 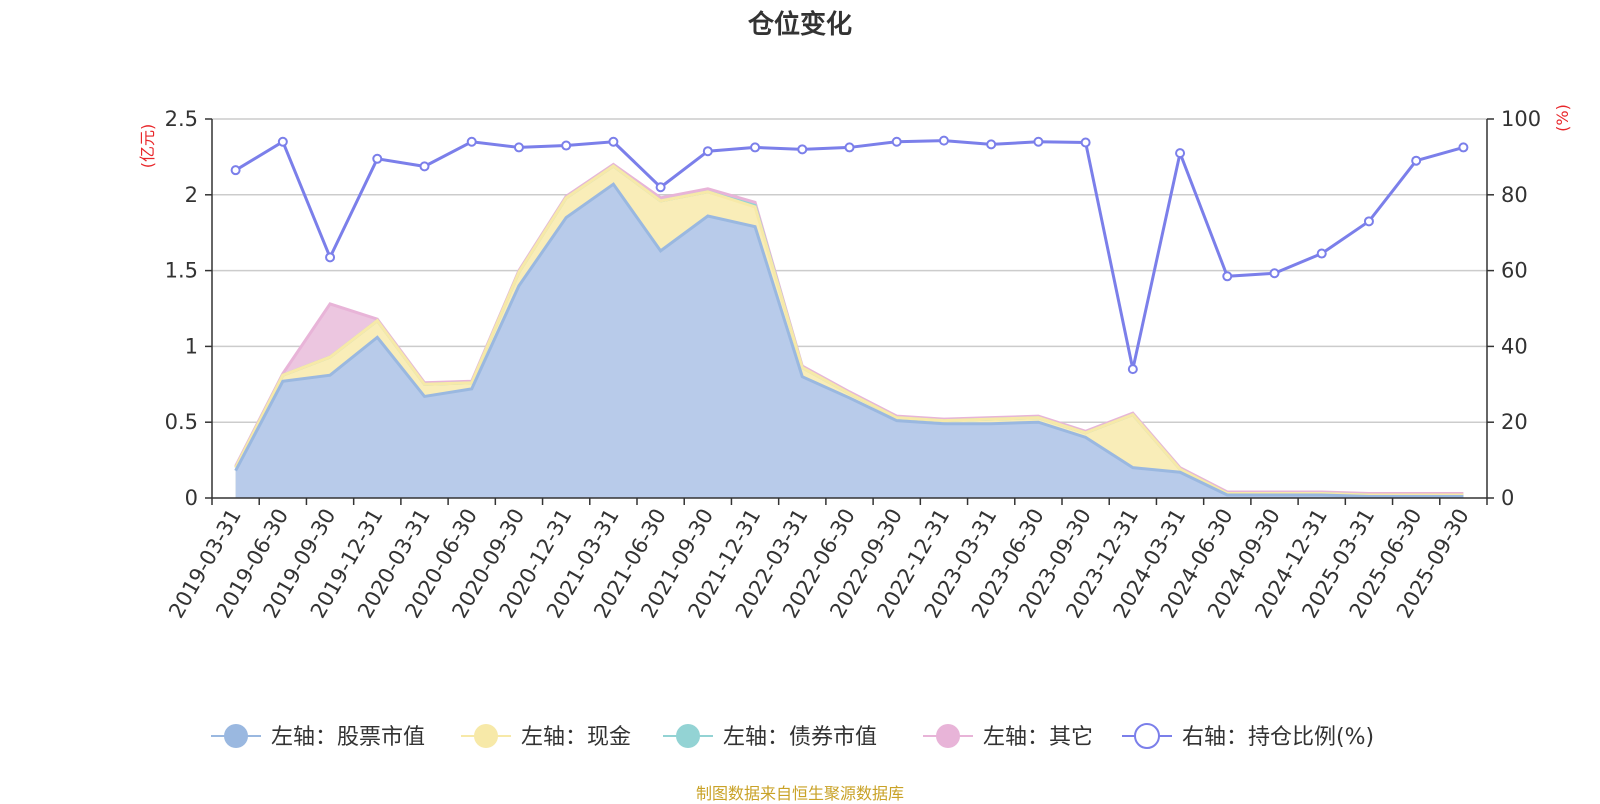 What do you see at coordinates (1278, 737) in the screenshot?
I see `legend-label: 右轴：持仓比例(%)` at bounding box center [1278, 737].